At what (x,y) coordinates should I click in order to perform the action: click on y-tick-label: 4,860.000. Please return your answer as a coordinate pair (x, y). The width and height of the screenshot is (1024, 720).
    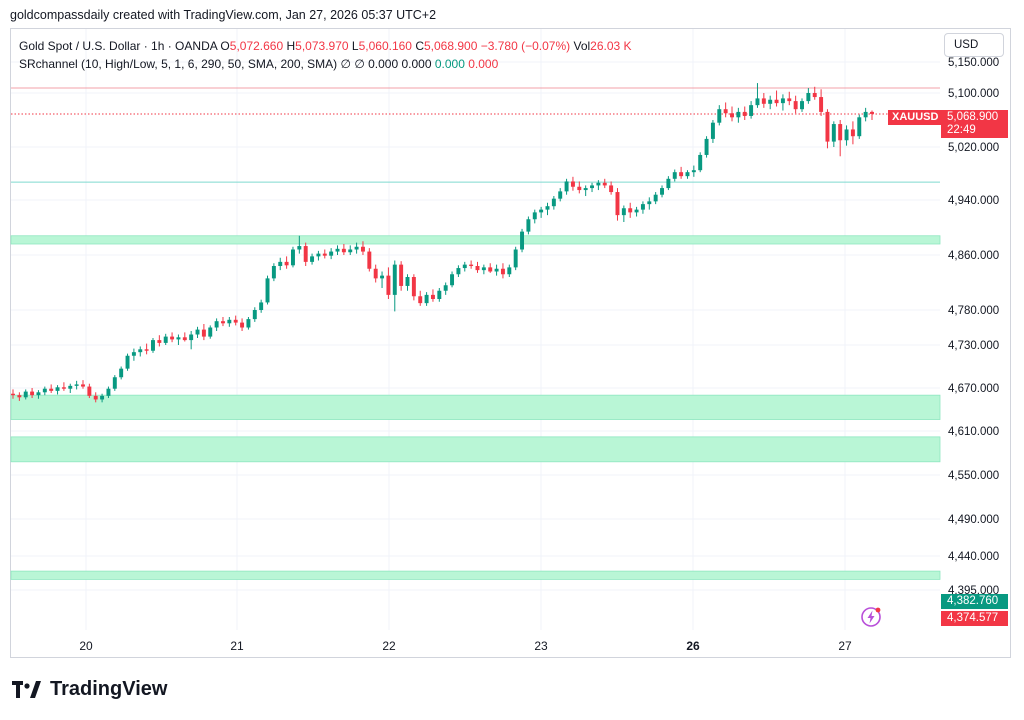
    Looking at the image, I should click on (973, 256).